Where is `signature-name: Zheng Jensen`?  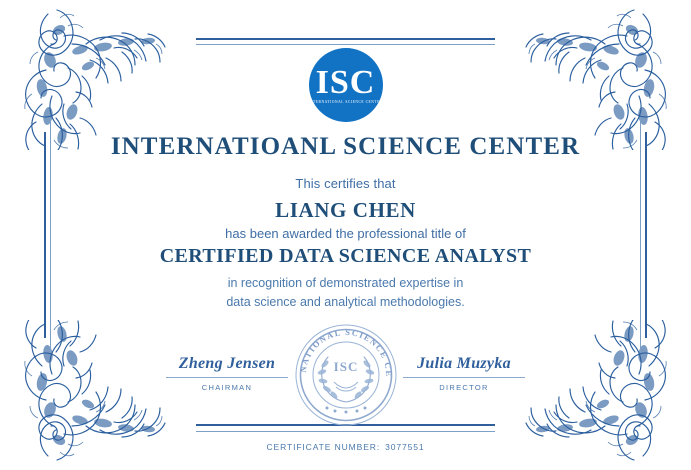
signature-name: Zheng Jensen is located at coordinates (227, 363).